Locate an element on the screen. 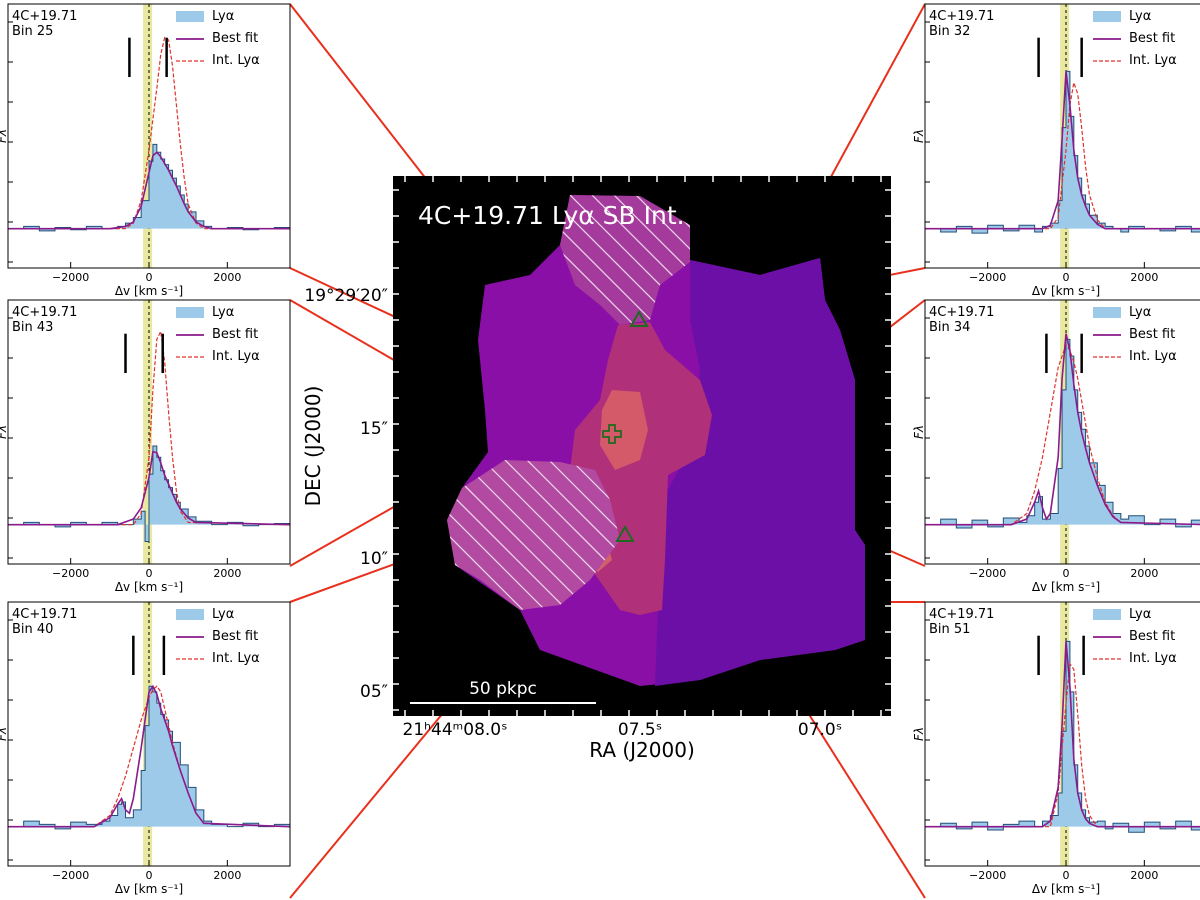  map-region-core is located at coordinates (624, 430).